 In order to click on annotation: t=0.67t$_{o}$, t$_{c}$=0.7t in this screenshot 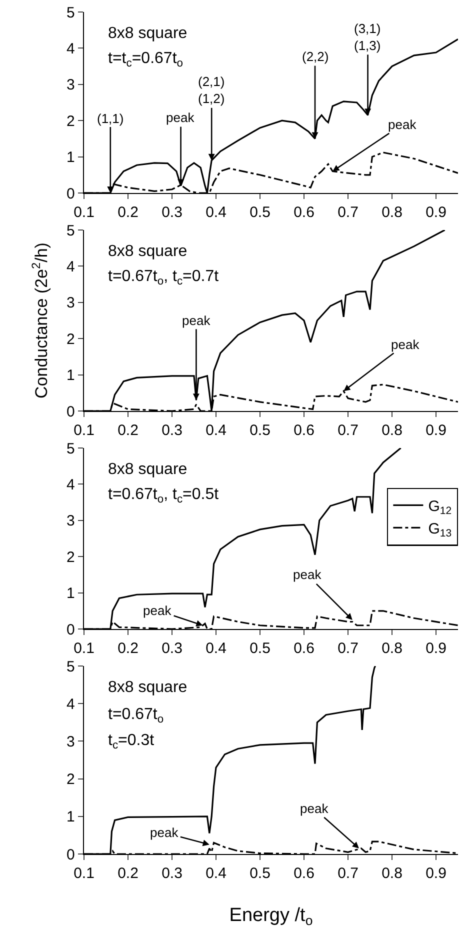, I will do `click(164, 278)`.